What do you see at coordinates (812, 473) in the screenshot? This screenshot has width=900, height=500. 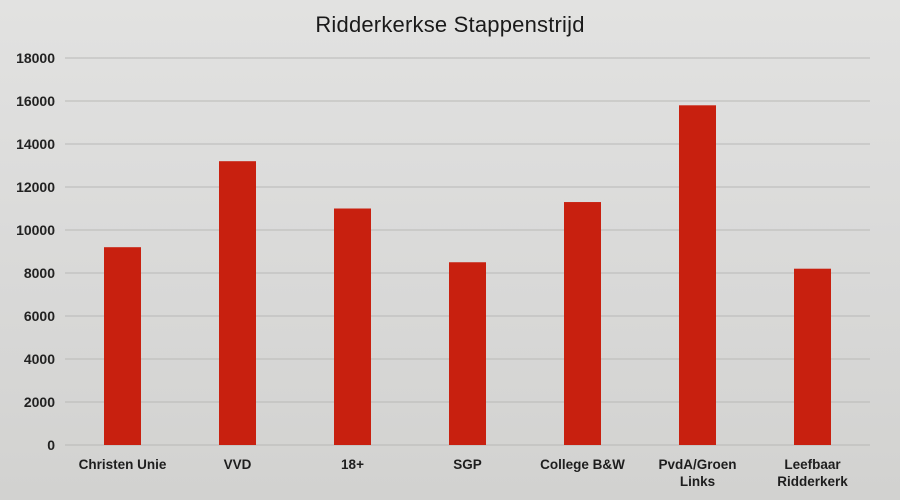 I see `x-tick-label: Leefbaar Ridderkerk` at bounding box center [812, 473].